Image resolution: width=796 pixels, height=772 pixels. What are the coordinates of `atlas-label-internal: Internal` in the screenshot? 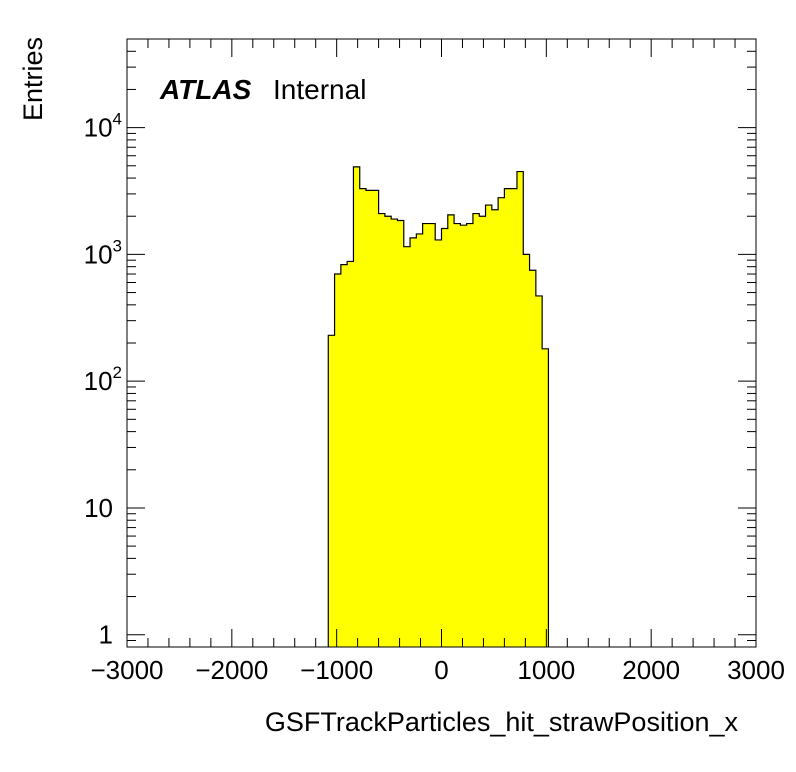 It's located at (319, 89).